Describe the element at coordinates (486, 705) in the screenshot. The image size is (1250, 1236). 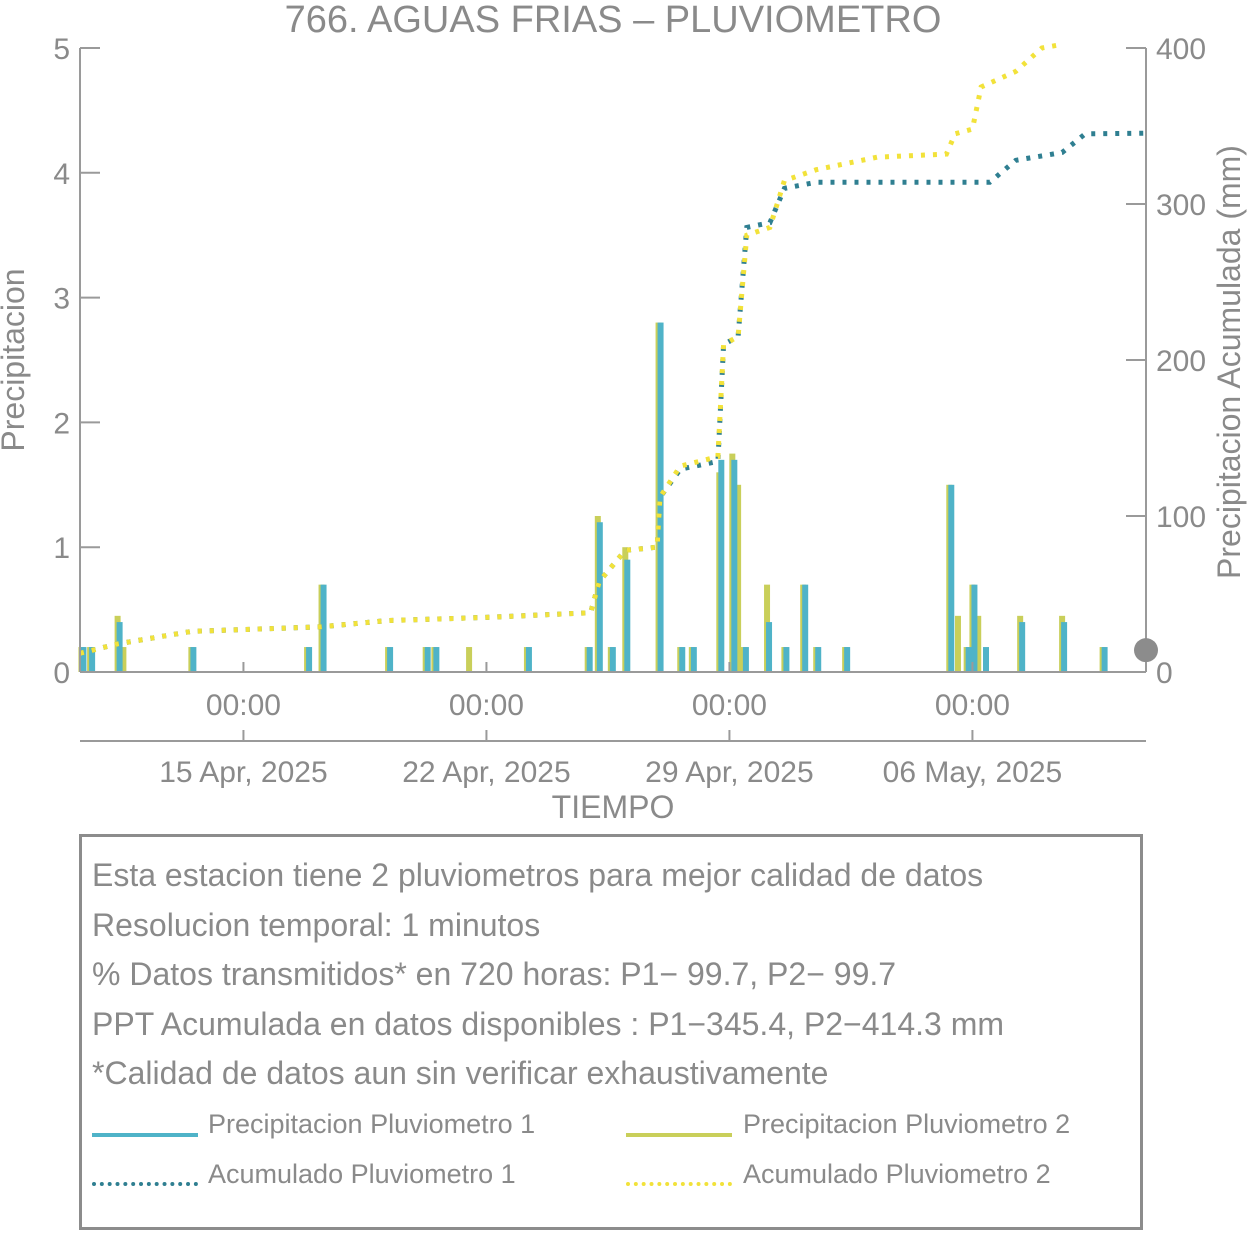
I see `x-tick-time-1: 00:00` at that location.